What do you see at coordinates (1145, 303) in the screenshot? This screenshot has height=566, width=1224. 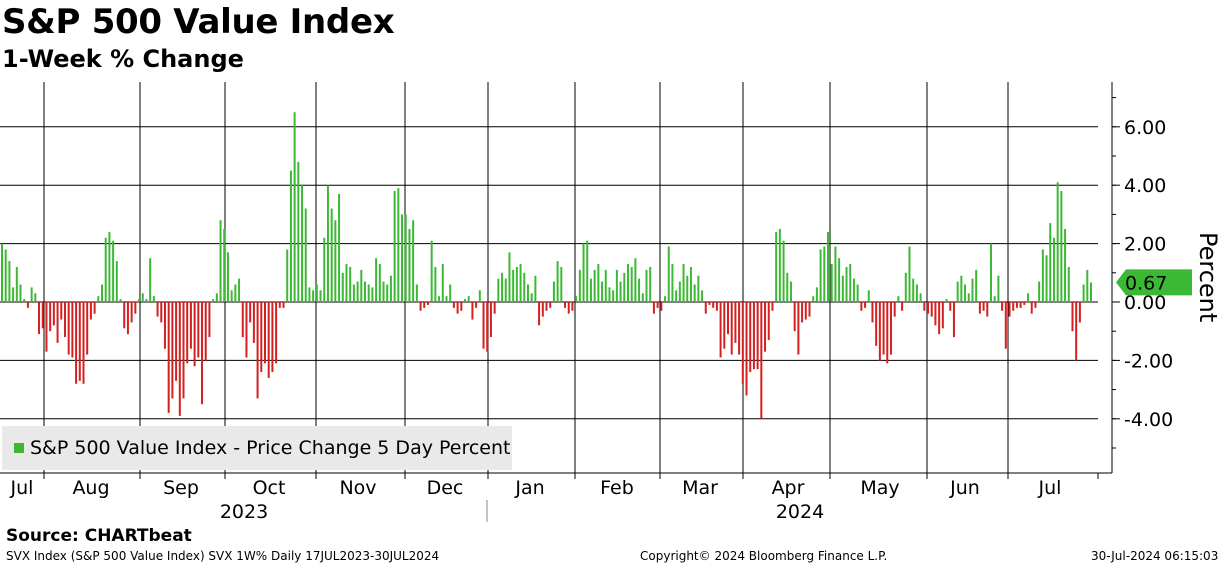 I see `y-tick-label: 0.00` at bounding box center [1145, 303].